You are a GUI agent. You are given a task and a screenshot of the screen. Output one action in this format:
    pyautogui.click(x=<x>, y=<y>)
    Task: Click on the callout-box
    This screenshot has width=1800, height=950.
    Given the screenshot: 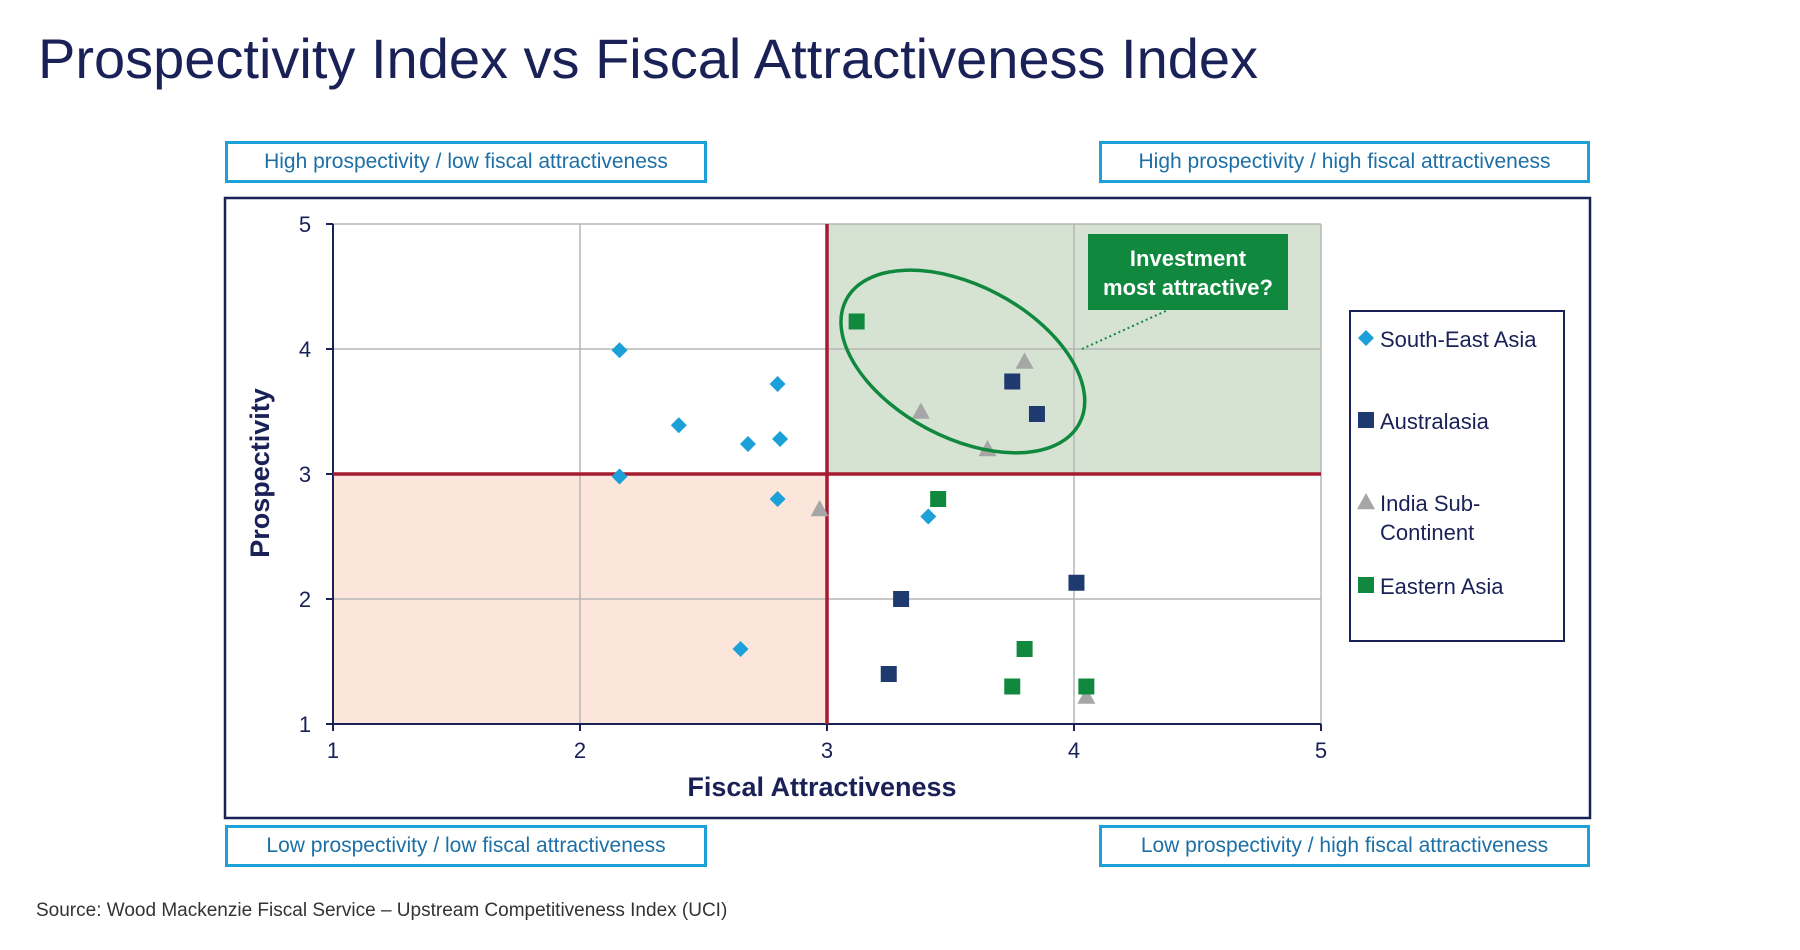 What is the action you would take?
    pyautogui.click(x=1188, y=272)
    